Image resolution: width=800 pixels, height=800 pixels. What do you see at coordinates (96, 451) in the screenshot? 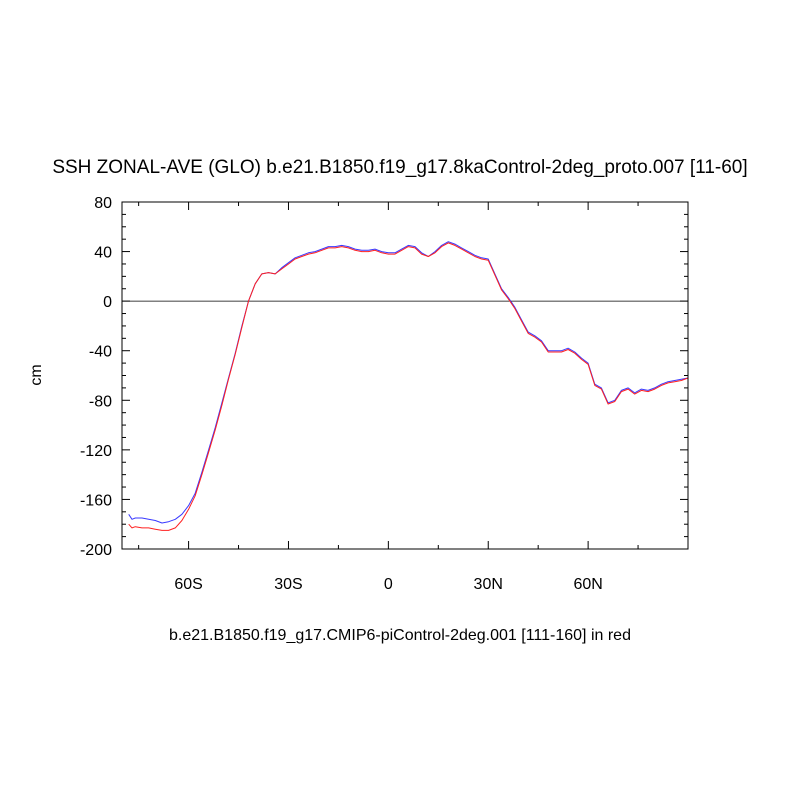
I see `y-tick-label: -120` at bounding box center [96, 451].